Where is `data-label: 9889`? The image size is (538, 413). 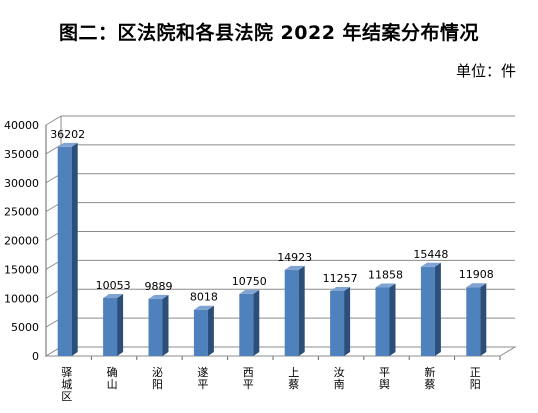 data-label: 9889 is located at coordinates (159, 286).